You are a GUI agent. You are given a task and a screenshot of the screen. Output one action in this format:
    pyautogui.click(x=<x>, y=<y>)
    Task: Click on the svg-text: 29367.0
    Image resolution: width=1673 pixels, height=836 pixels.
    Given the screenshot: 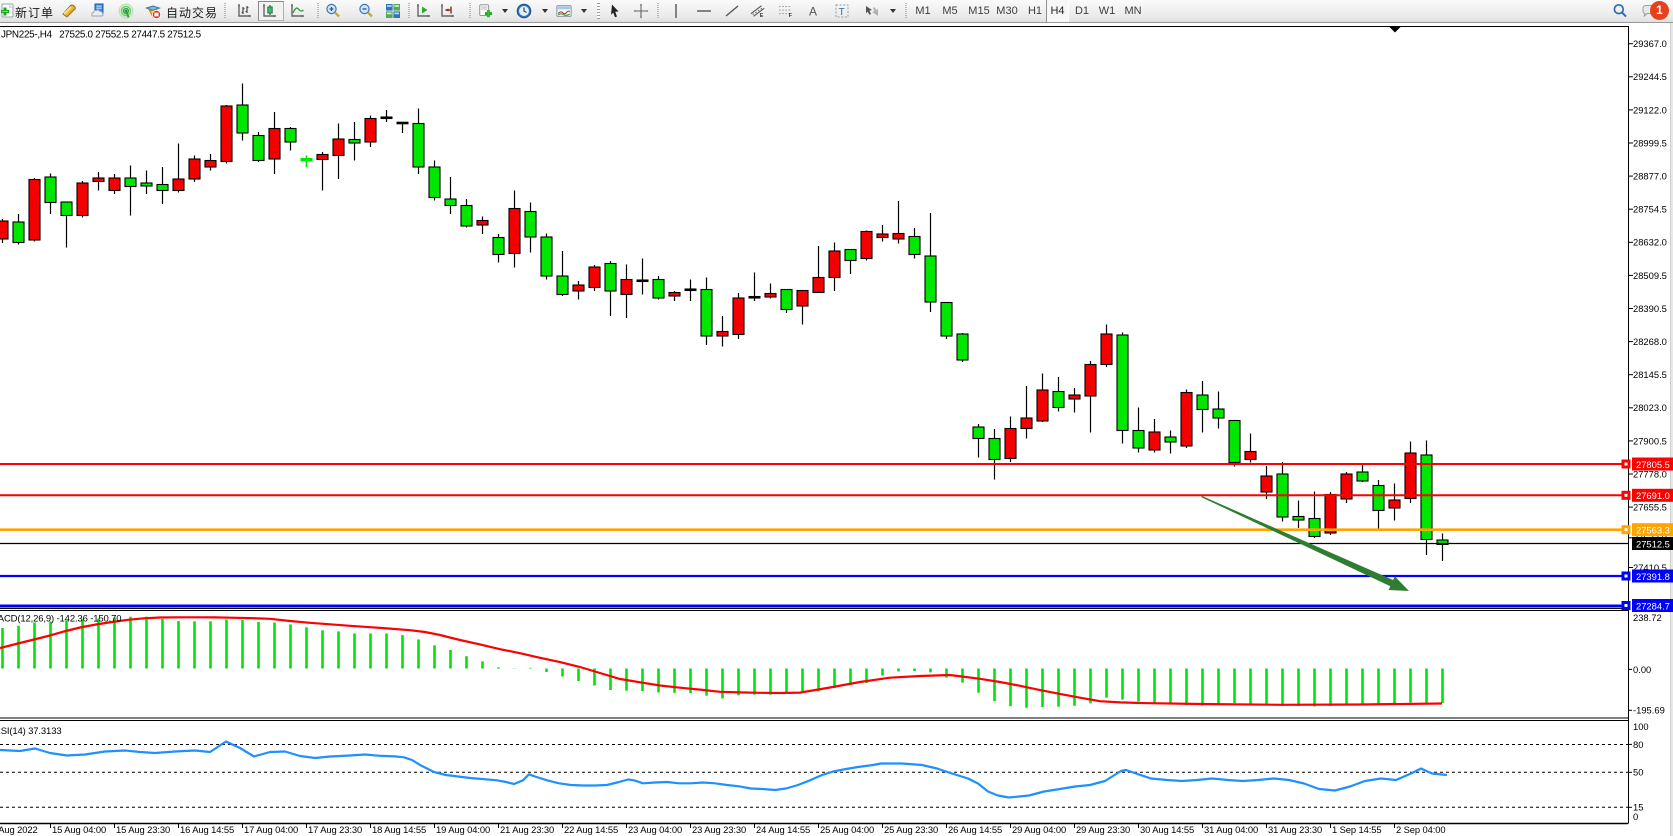 What is the action you would take?
    pyautogui.click(x=1650, y=43)
    